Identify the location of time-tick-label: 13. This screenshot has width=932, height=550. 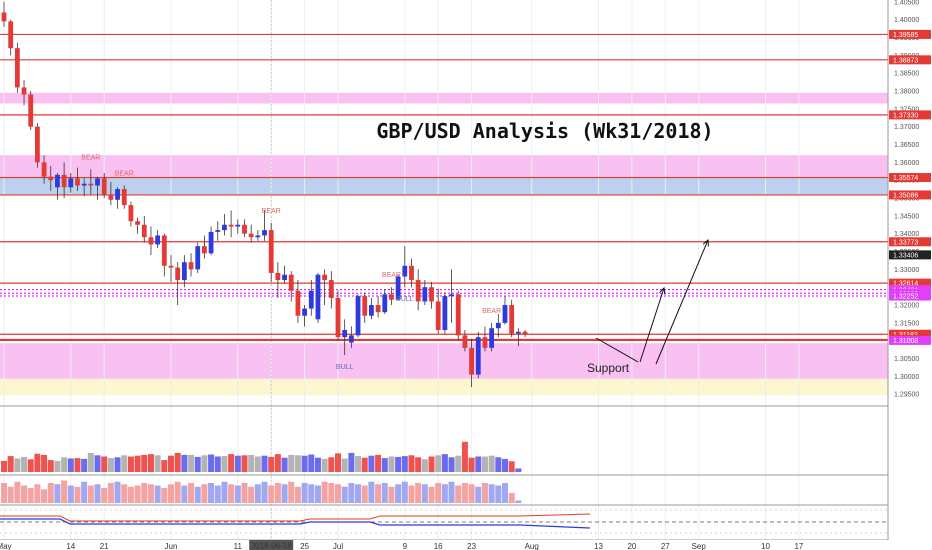
(598, 546).